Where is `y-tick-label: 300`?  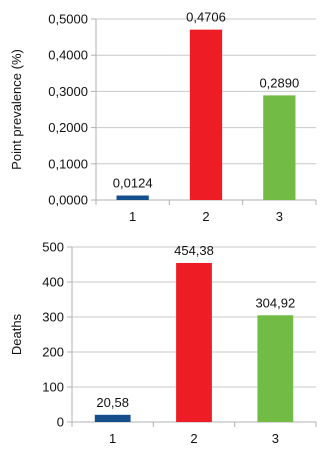
y-tick-label: 300 is located at coordinates (53, 317).